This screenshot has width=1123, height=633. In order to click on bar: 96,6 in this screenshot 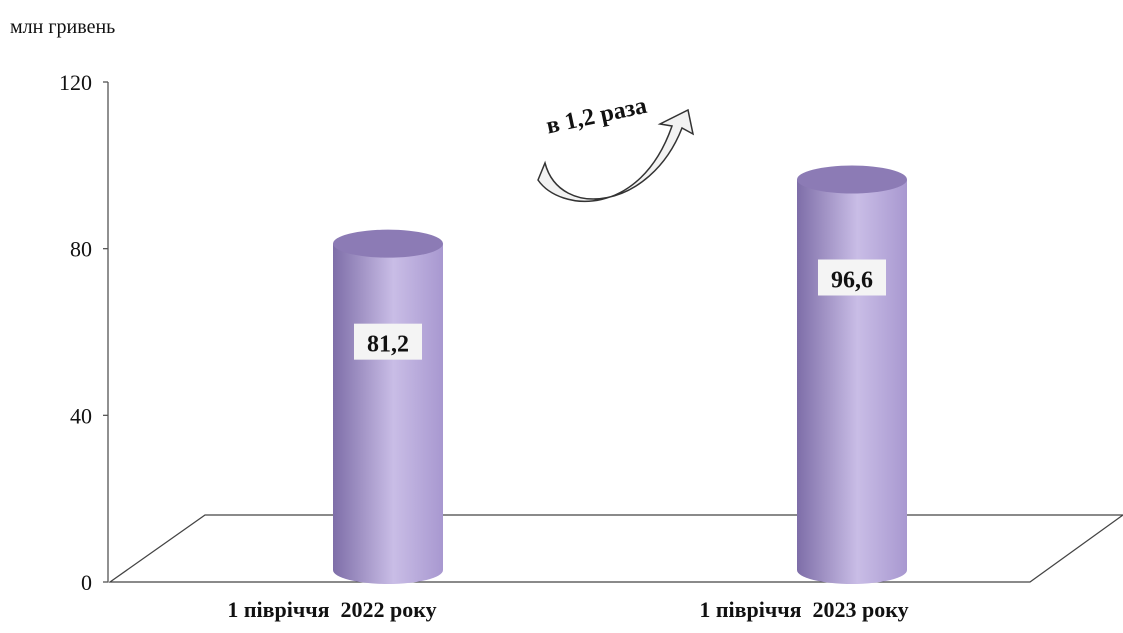, I will do `click(852, 374)`.